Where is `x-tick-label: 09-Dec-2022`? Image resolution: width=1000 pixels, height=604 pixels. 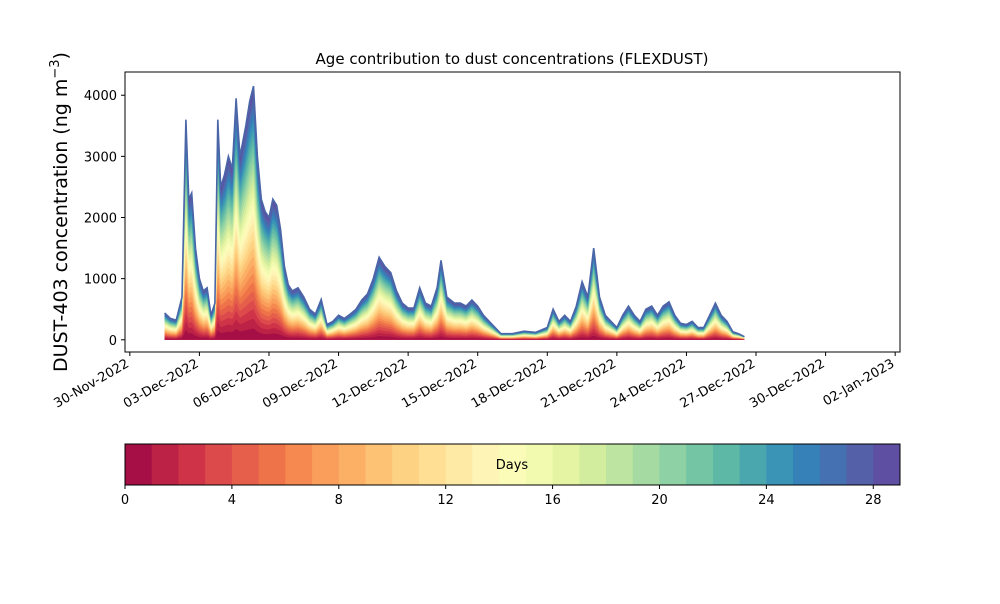
x-tick-label: 09-Dec-2022 is located at coordinates (300, 383).